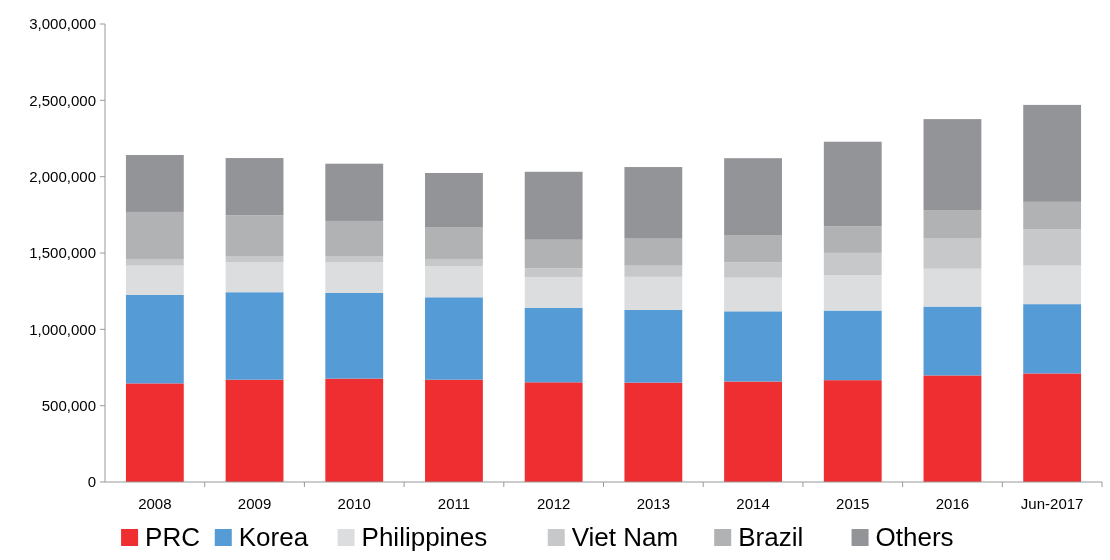  I want to click on legend-label: Philippines, so click(424, 537).